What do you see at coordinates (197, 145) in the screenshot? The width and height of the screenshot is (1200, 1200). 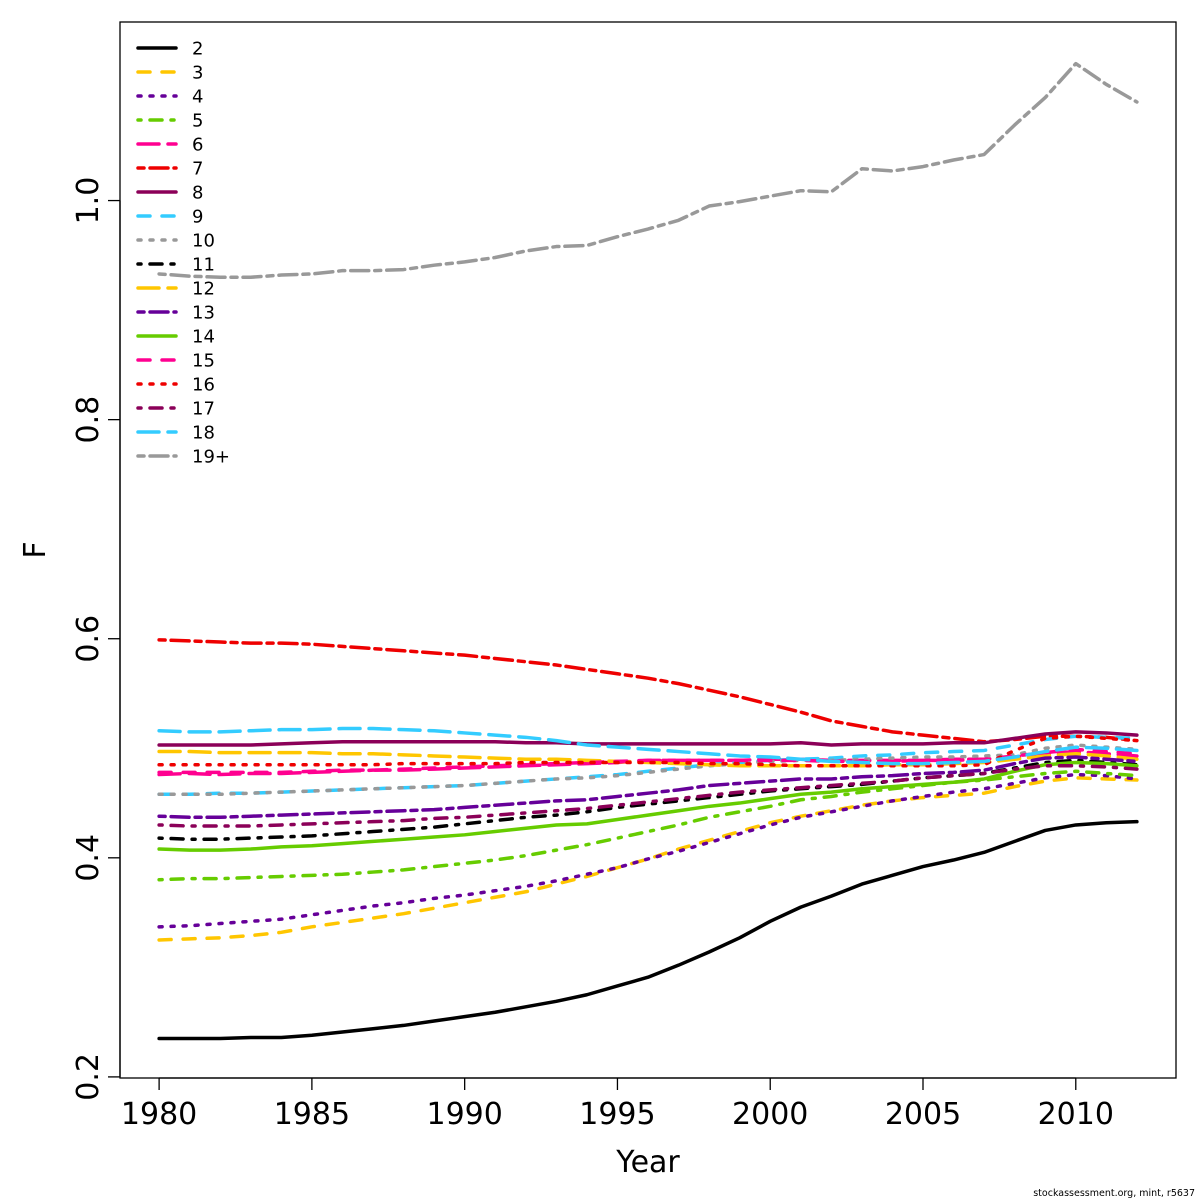 I see `legend-label: 6` at bounding box center [197, 145].